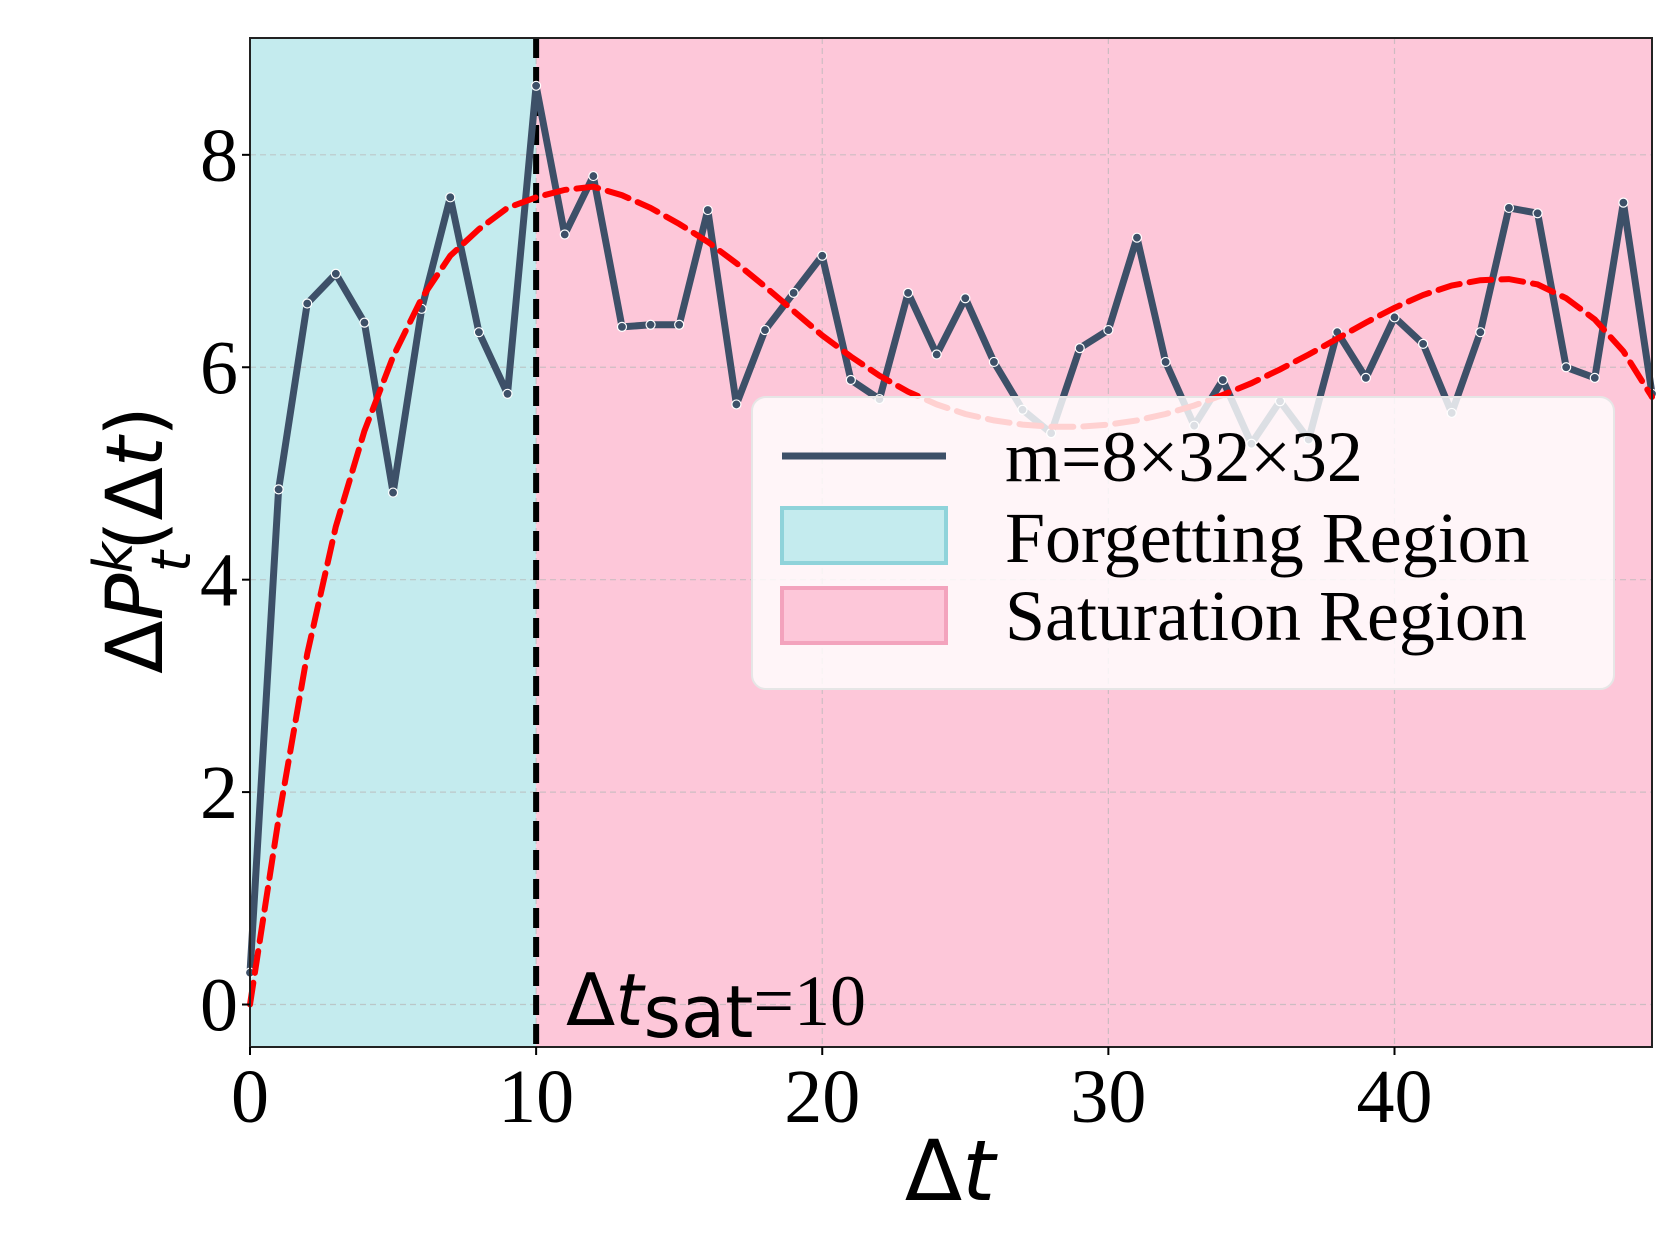 This screenshot has width=1661, height=1246. What do you see at coordinates (699, 1012) in the screenshot?
I see `annotation-subscript: sat` at bounding box center [699, 1012].